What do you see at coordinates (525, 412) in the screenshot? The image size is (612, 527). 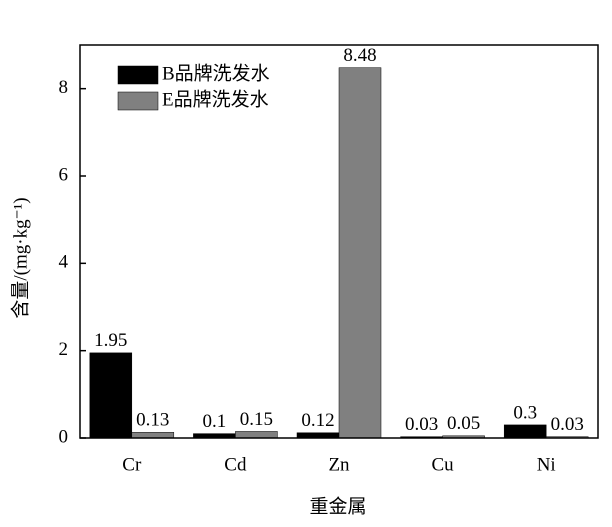 I see `value-label: 0.3` at bounding box center [525, 412].